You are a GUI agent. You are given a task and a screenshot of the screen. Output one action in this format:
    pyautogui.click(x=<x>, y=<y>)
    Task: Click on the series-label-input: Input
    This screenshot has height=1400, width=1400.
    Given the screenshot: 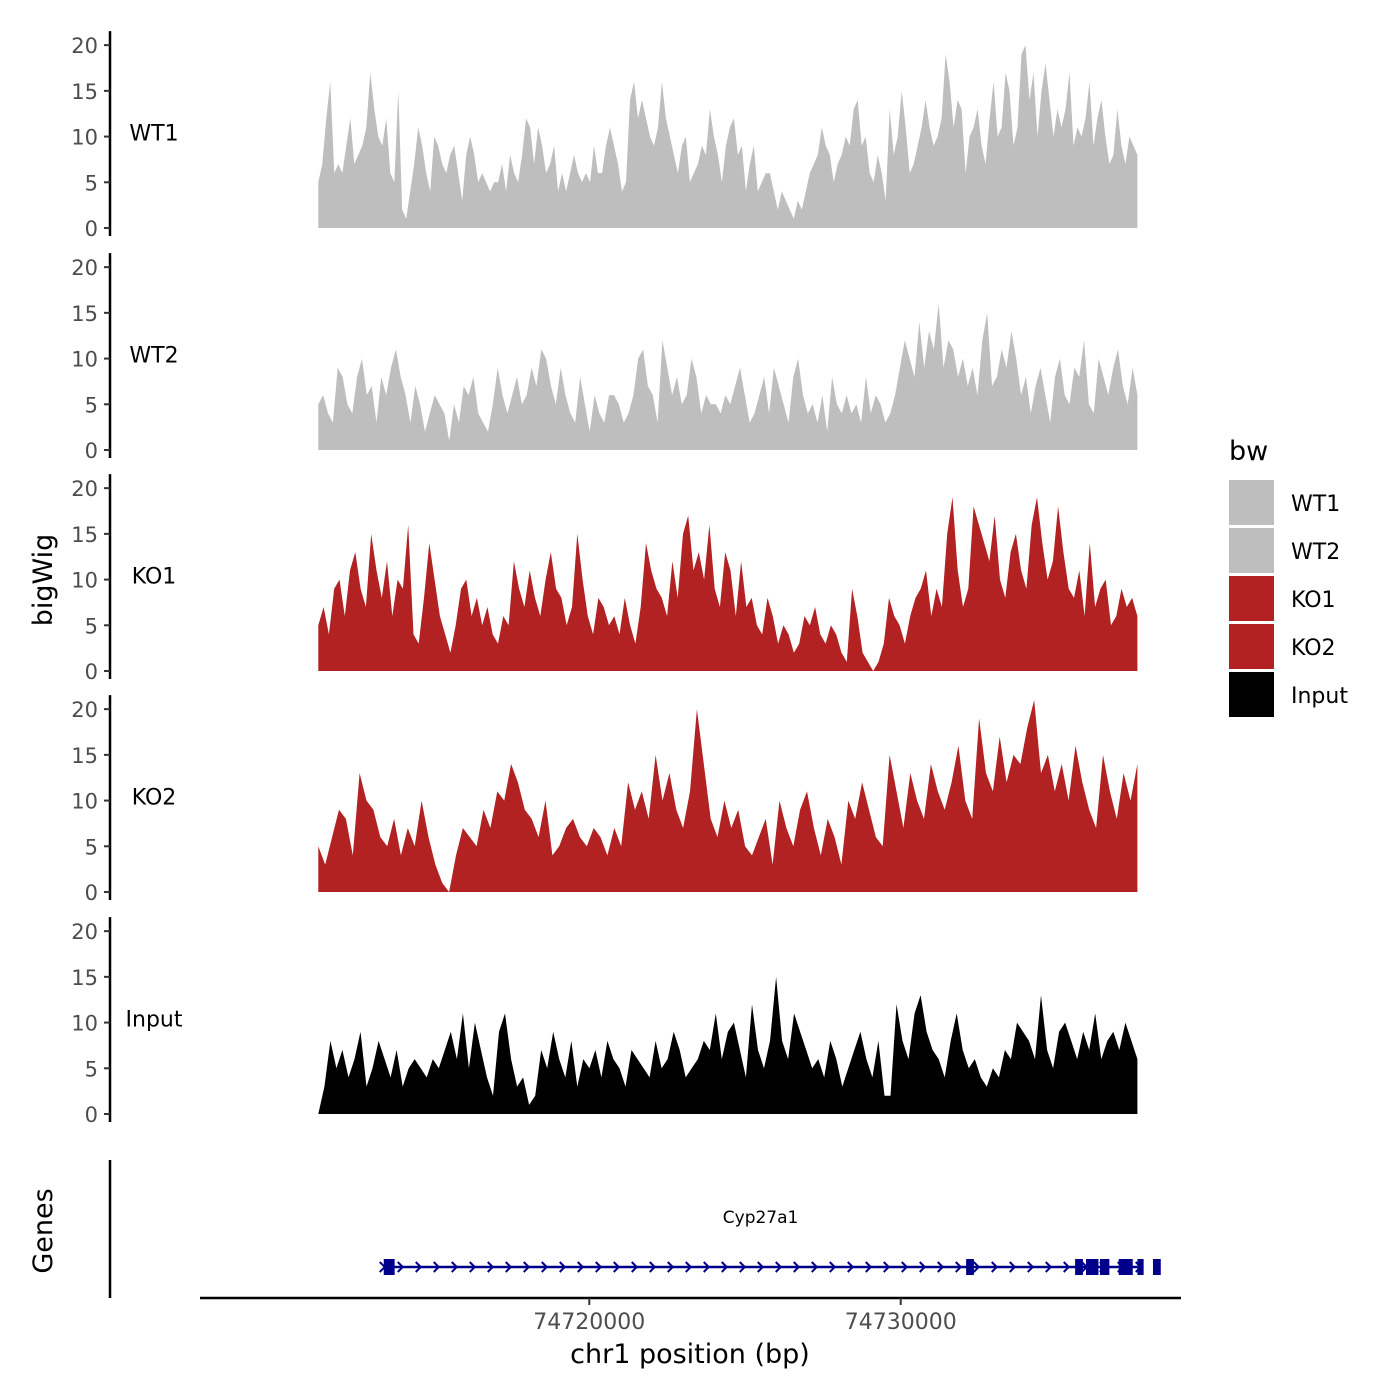 What is the action you would take?
    pyautogui.click(x=154, y=1020)
    